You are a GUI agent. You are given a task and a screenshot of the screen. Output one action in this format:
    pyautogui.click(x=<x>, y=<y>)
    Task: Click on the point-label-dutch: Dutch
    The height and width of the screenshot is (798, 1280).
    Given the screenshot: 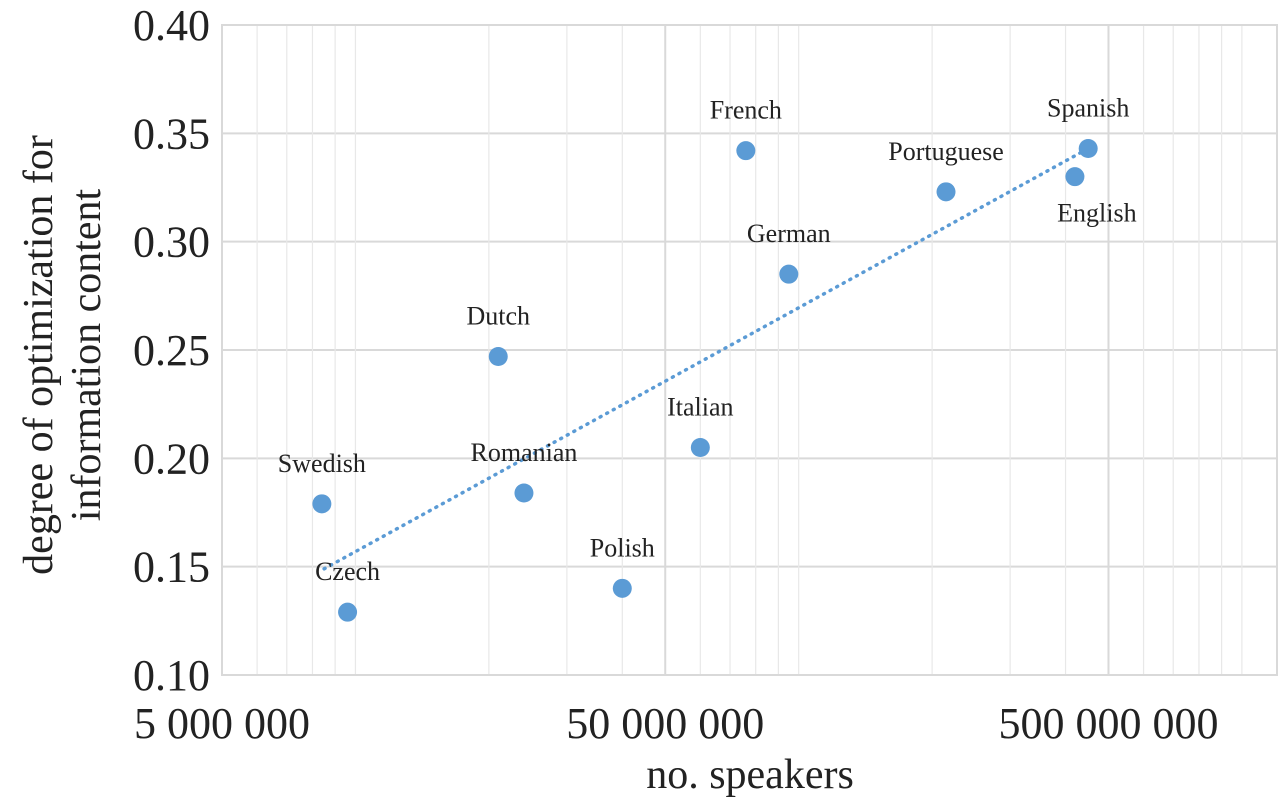 What is the action you would take?
    pyautogui.click(x=498, y=316)
    